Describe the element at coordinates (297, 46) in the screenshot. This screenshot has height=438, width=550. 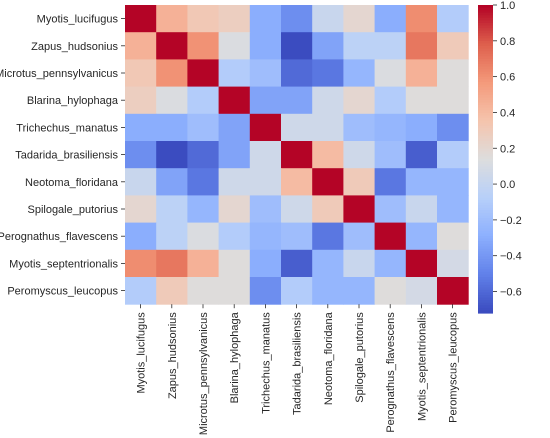
I see `heatmap-cell-zapus-hudsonius-tadarida-brasiliensis` at that location.